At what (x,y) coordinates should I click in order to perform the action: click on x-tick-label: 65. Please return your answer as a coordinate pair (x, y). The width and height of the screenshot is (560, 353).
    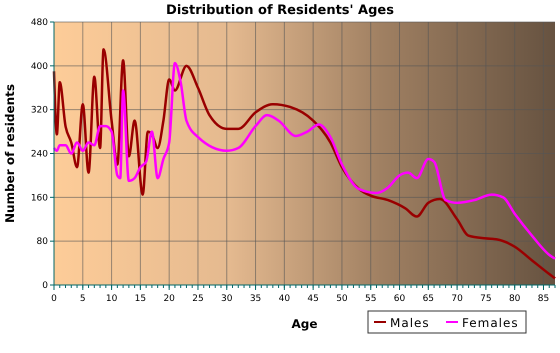
    Looking at the image, I should click on (428, 299).